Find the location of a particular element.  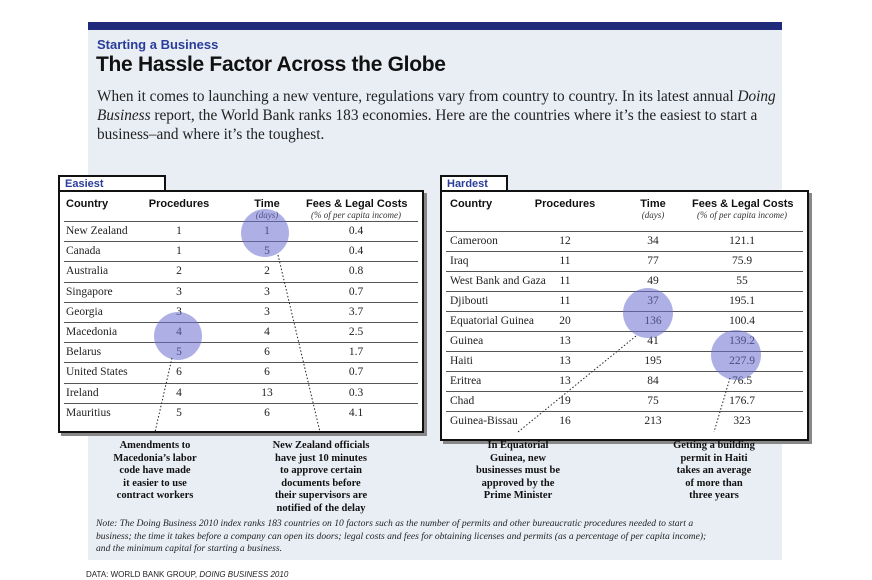

table-cell: New Zealand is located at coordinates (97, 231).